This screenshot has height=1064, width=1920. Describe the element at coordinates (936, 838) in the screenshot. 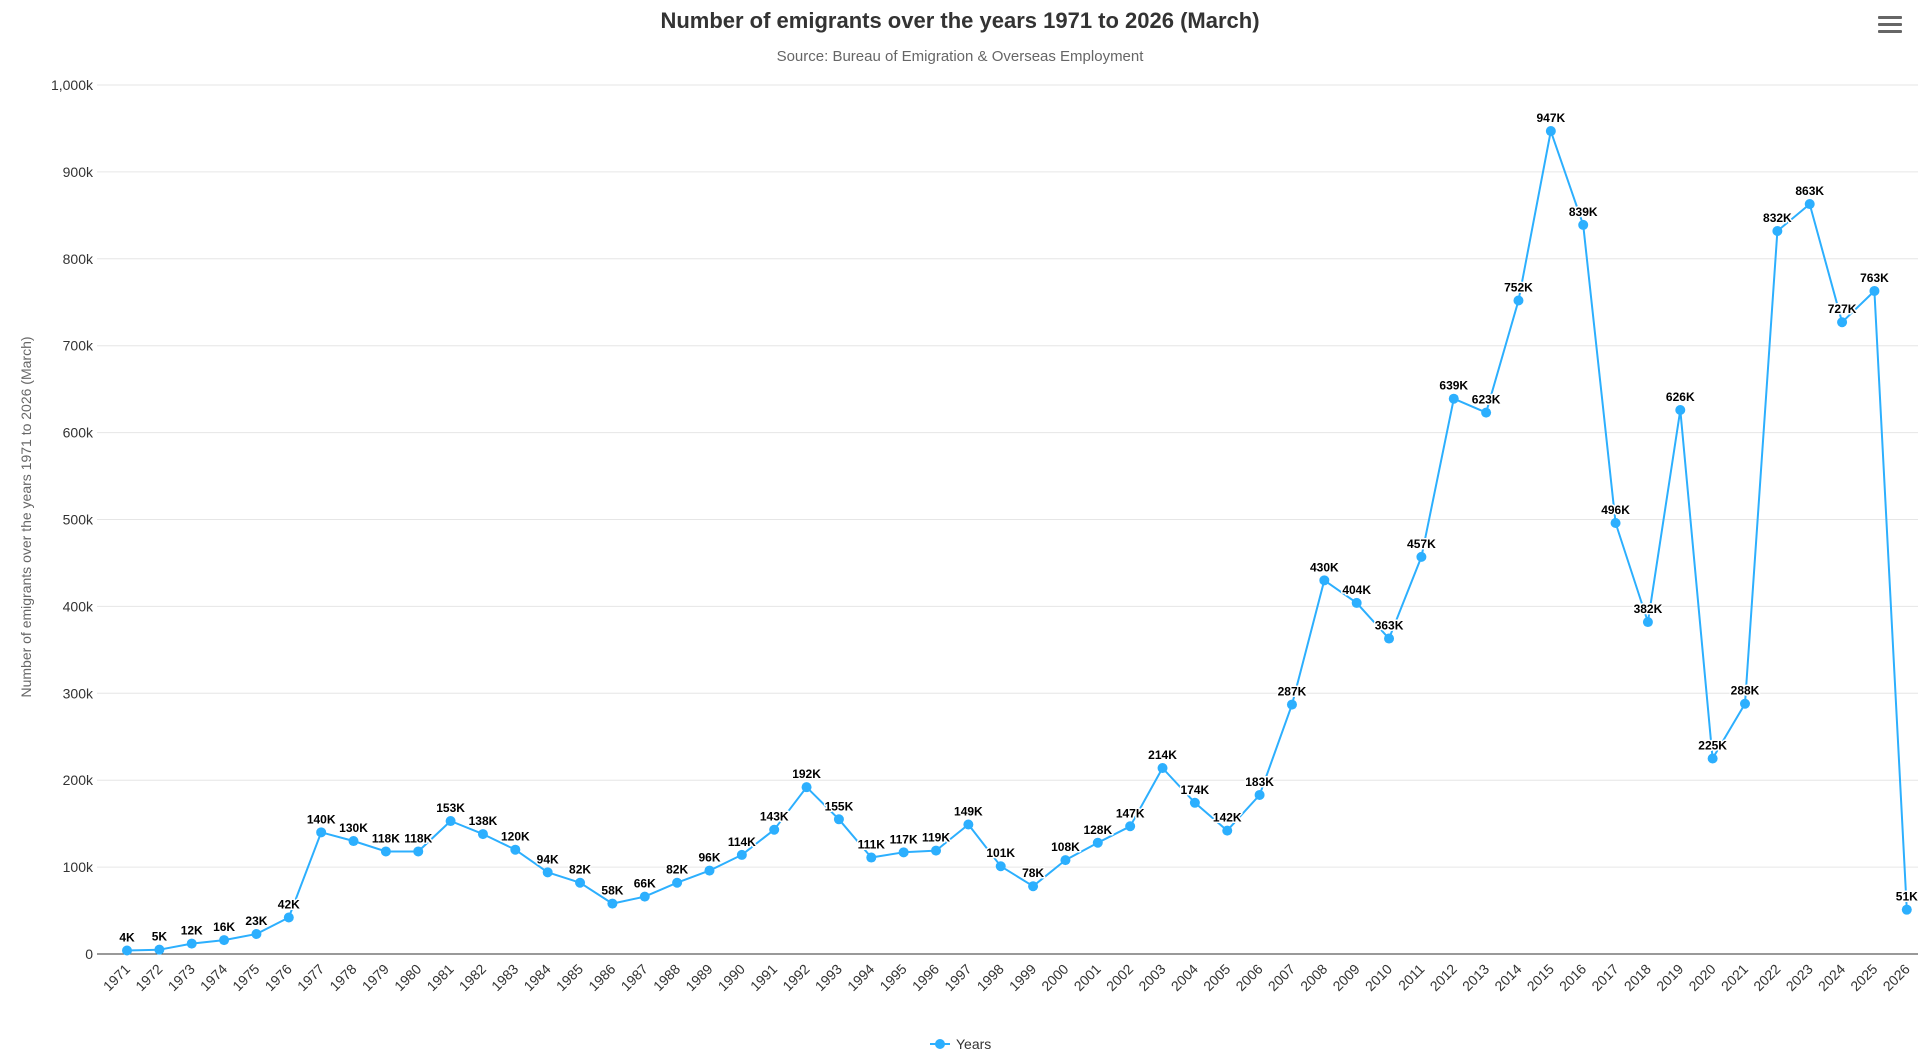

I see `data-label: 119K` at that location.